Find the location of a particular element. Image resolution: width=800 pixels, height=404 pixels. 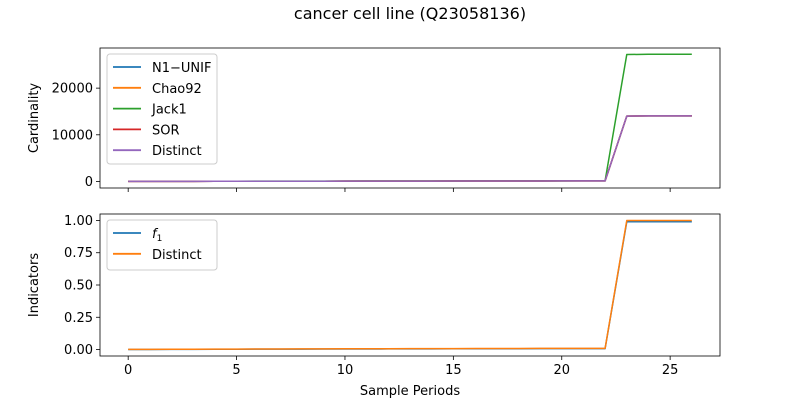

legend-label: Chao92 is located at coordinates (177, 89).